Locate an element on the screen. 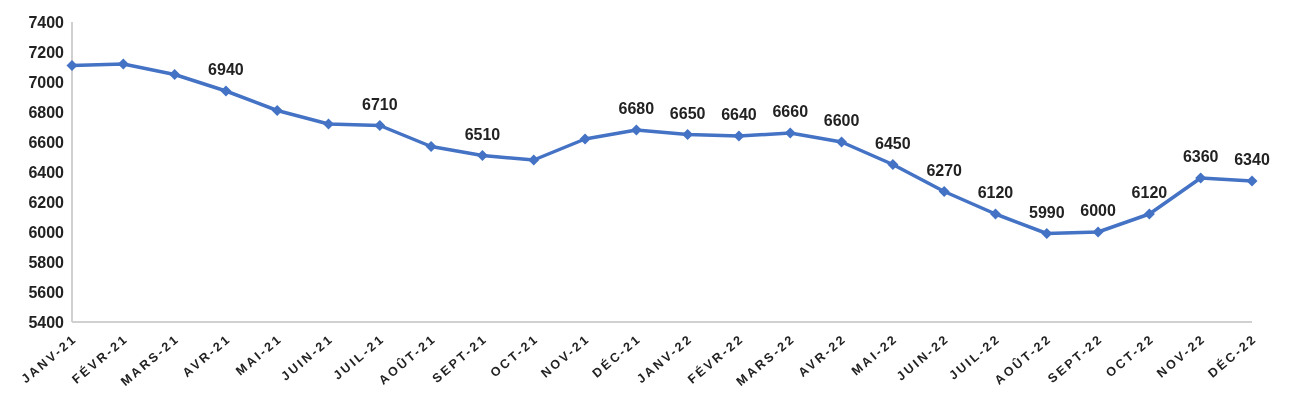  y-tick-label: 7400 is located at coordinates (46, 22).